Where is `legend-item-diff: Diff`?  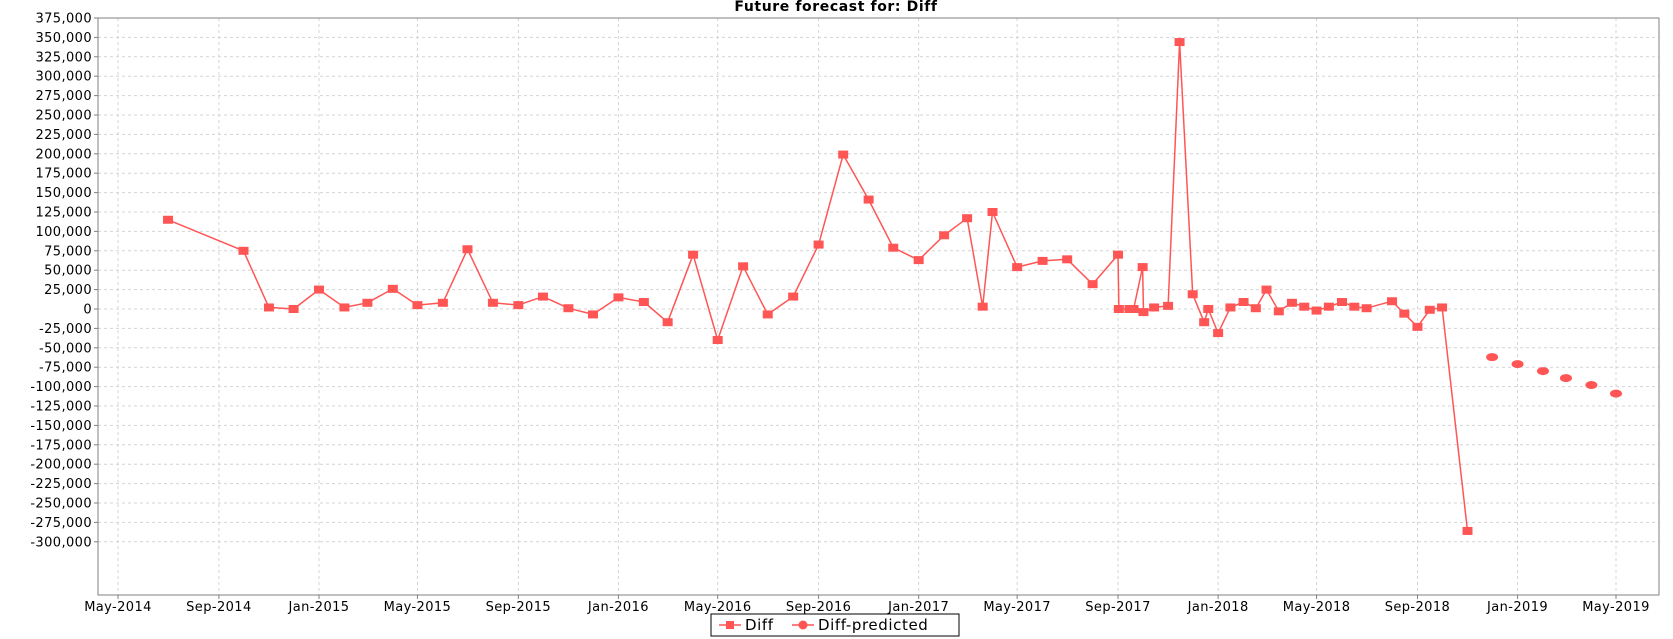
legend-item-diff: Diff is located at coordinates (746, 625).